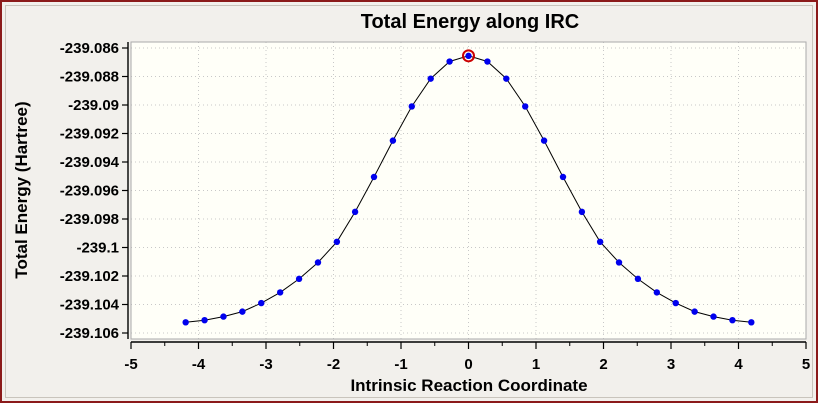 This screenshot has width=818, height=403. I want to click on x-tick-label: 5, so click(806, 364).